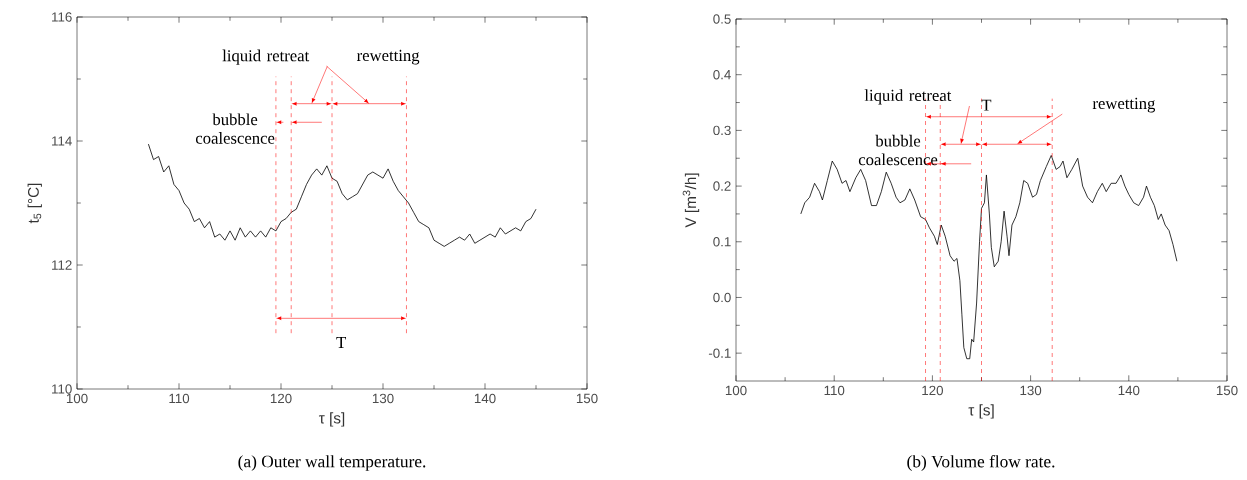  What do you see at coordinates (62, 17) in the screenshot?
I see `y-tick-label: 116` at bounding box center [62, 17].